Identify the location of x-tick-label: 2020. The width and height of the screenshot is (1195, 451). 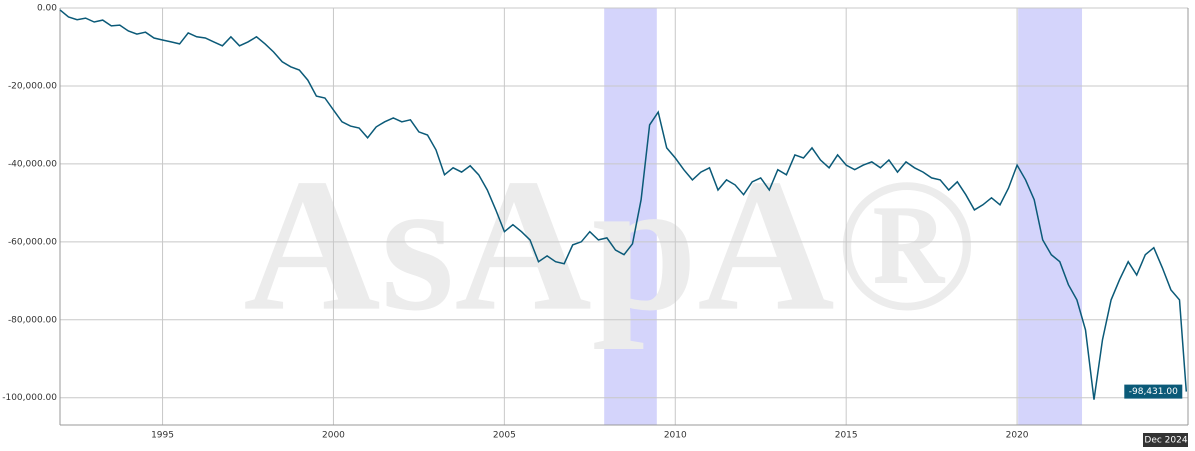
(1017, 436).